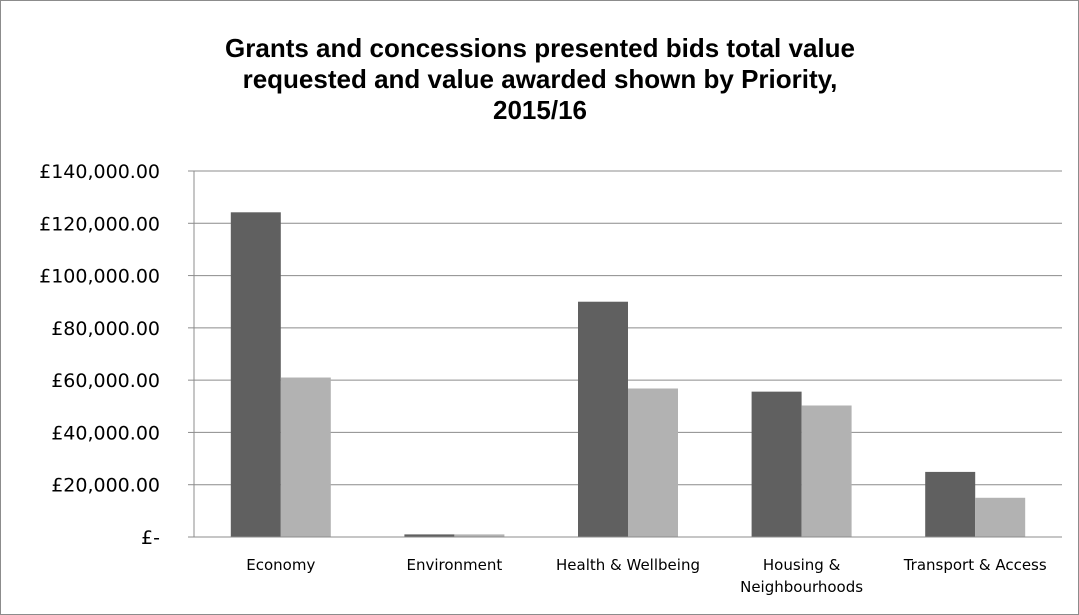 The width and height of the screenshot is (1079, 615). Describe the element at coordinates (628, 565) in the screenshot. I see `x-tick-label: Health & Wellbeing` at that location.